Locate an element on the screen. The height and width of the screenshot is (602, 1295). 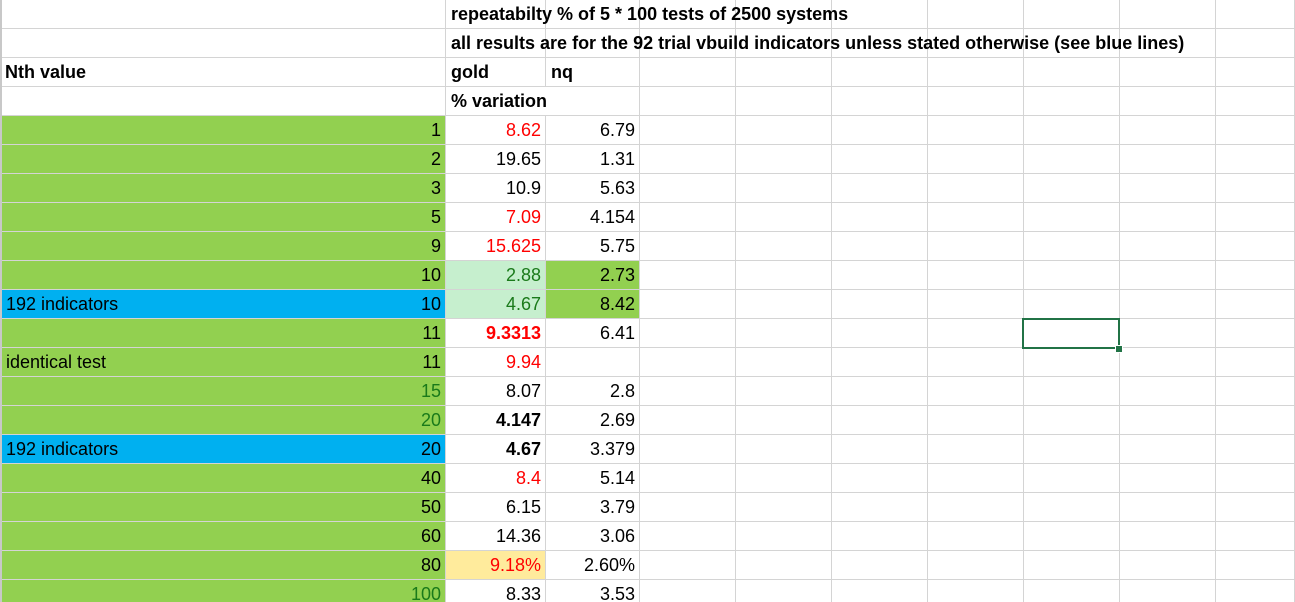
gold-cell: 6.15 is located at coordinates (496, 507).